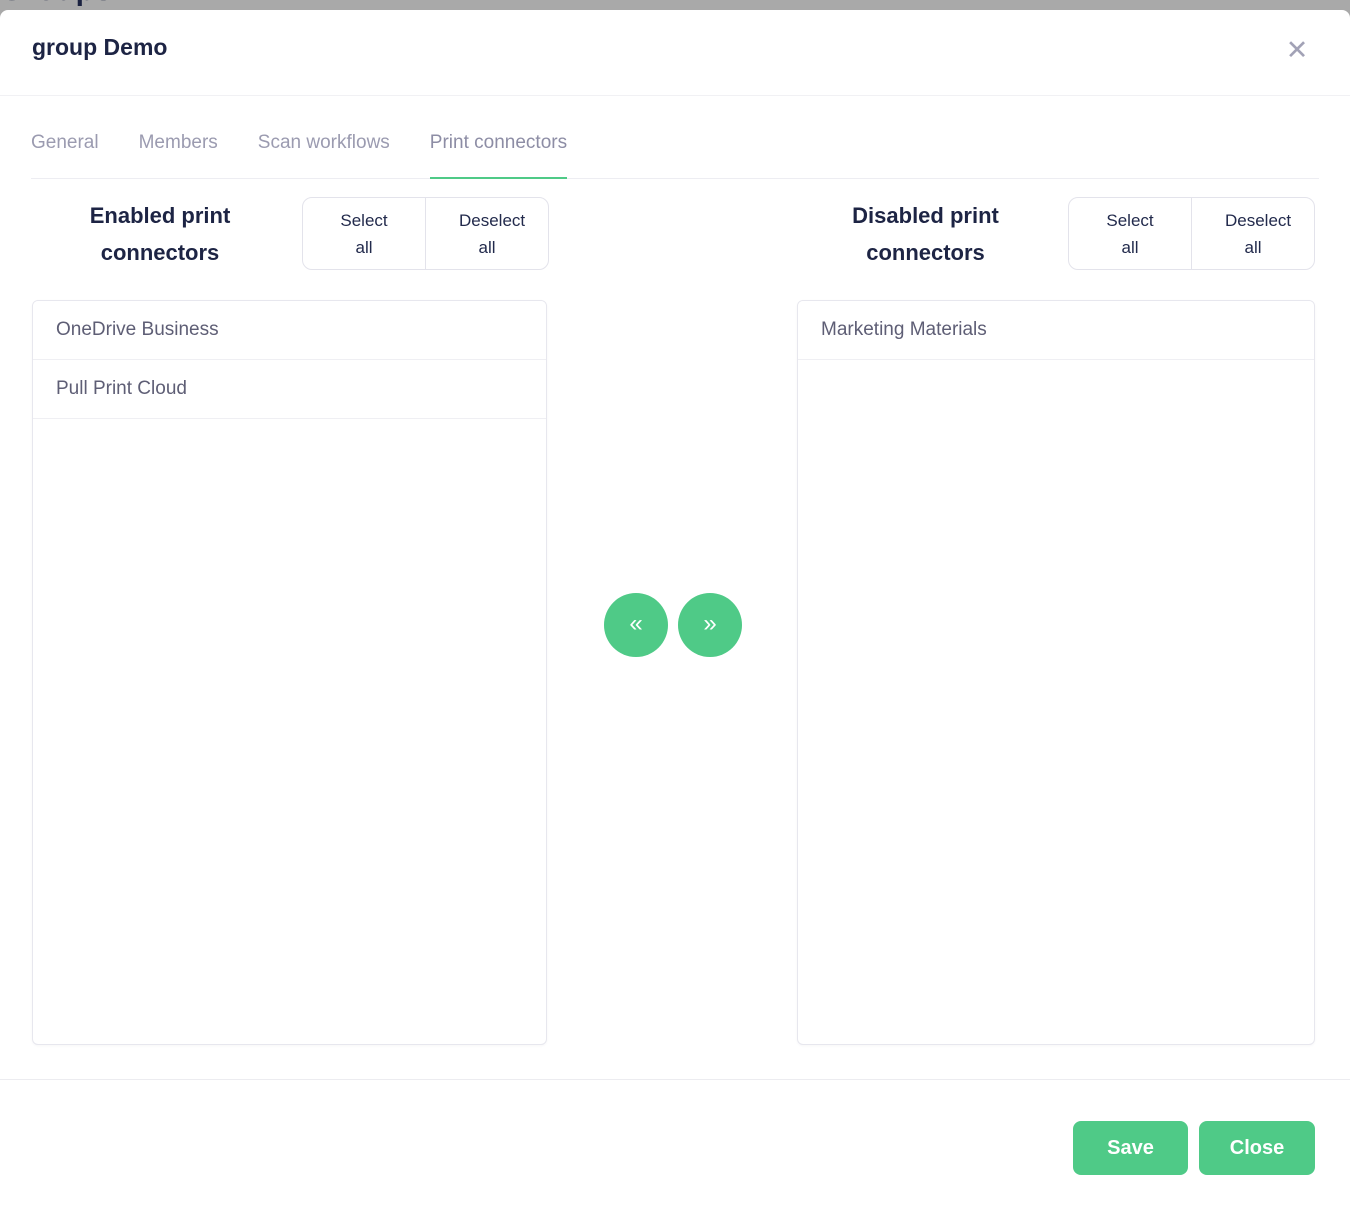  I want to click on modal-title: group Demo, so click(100, 47).